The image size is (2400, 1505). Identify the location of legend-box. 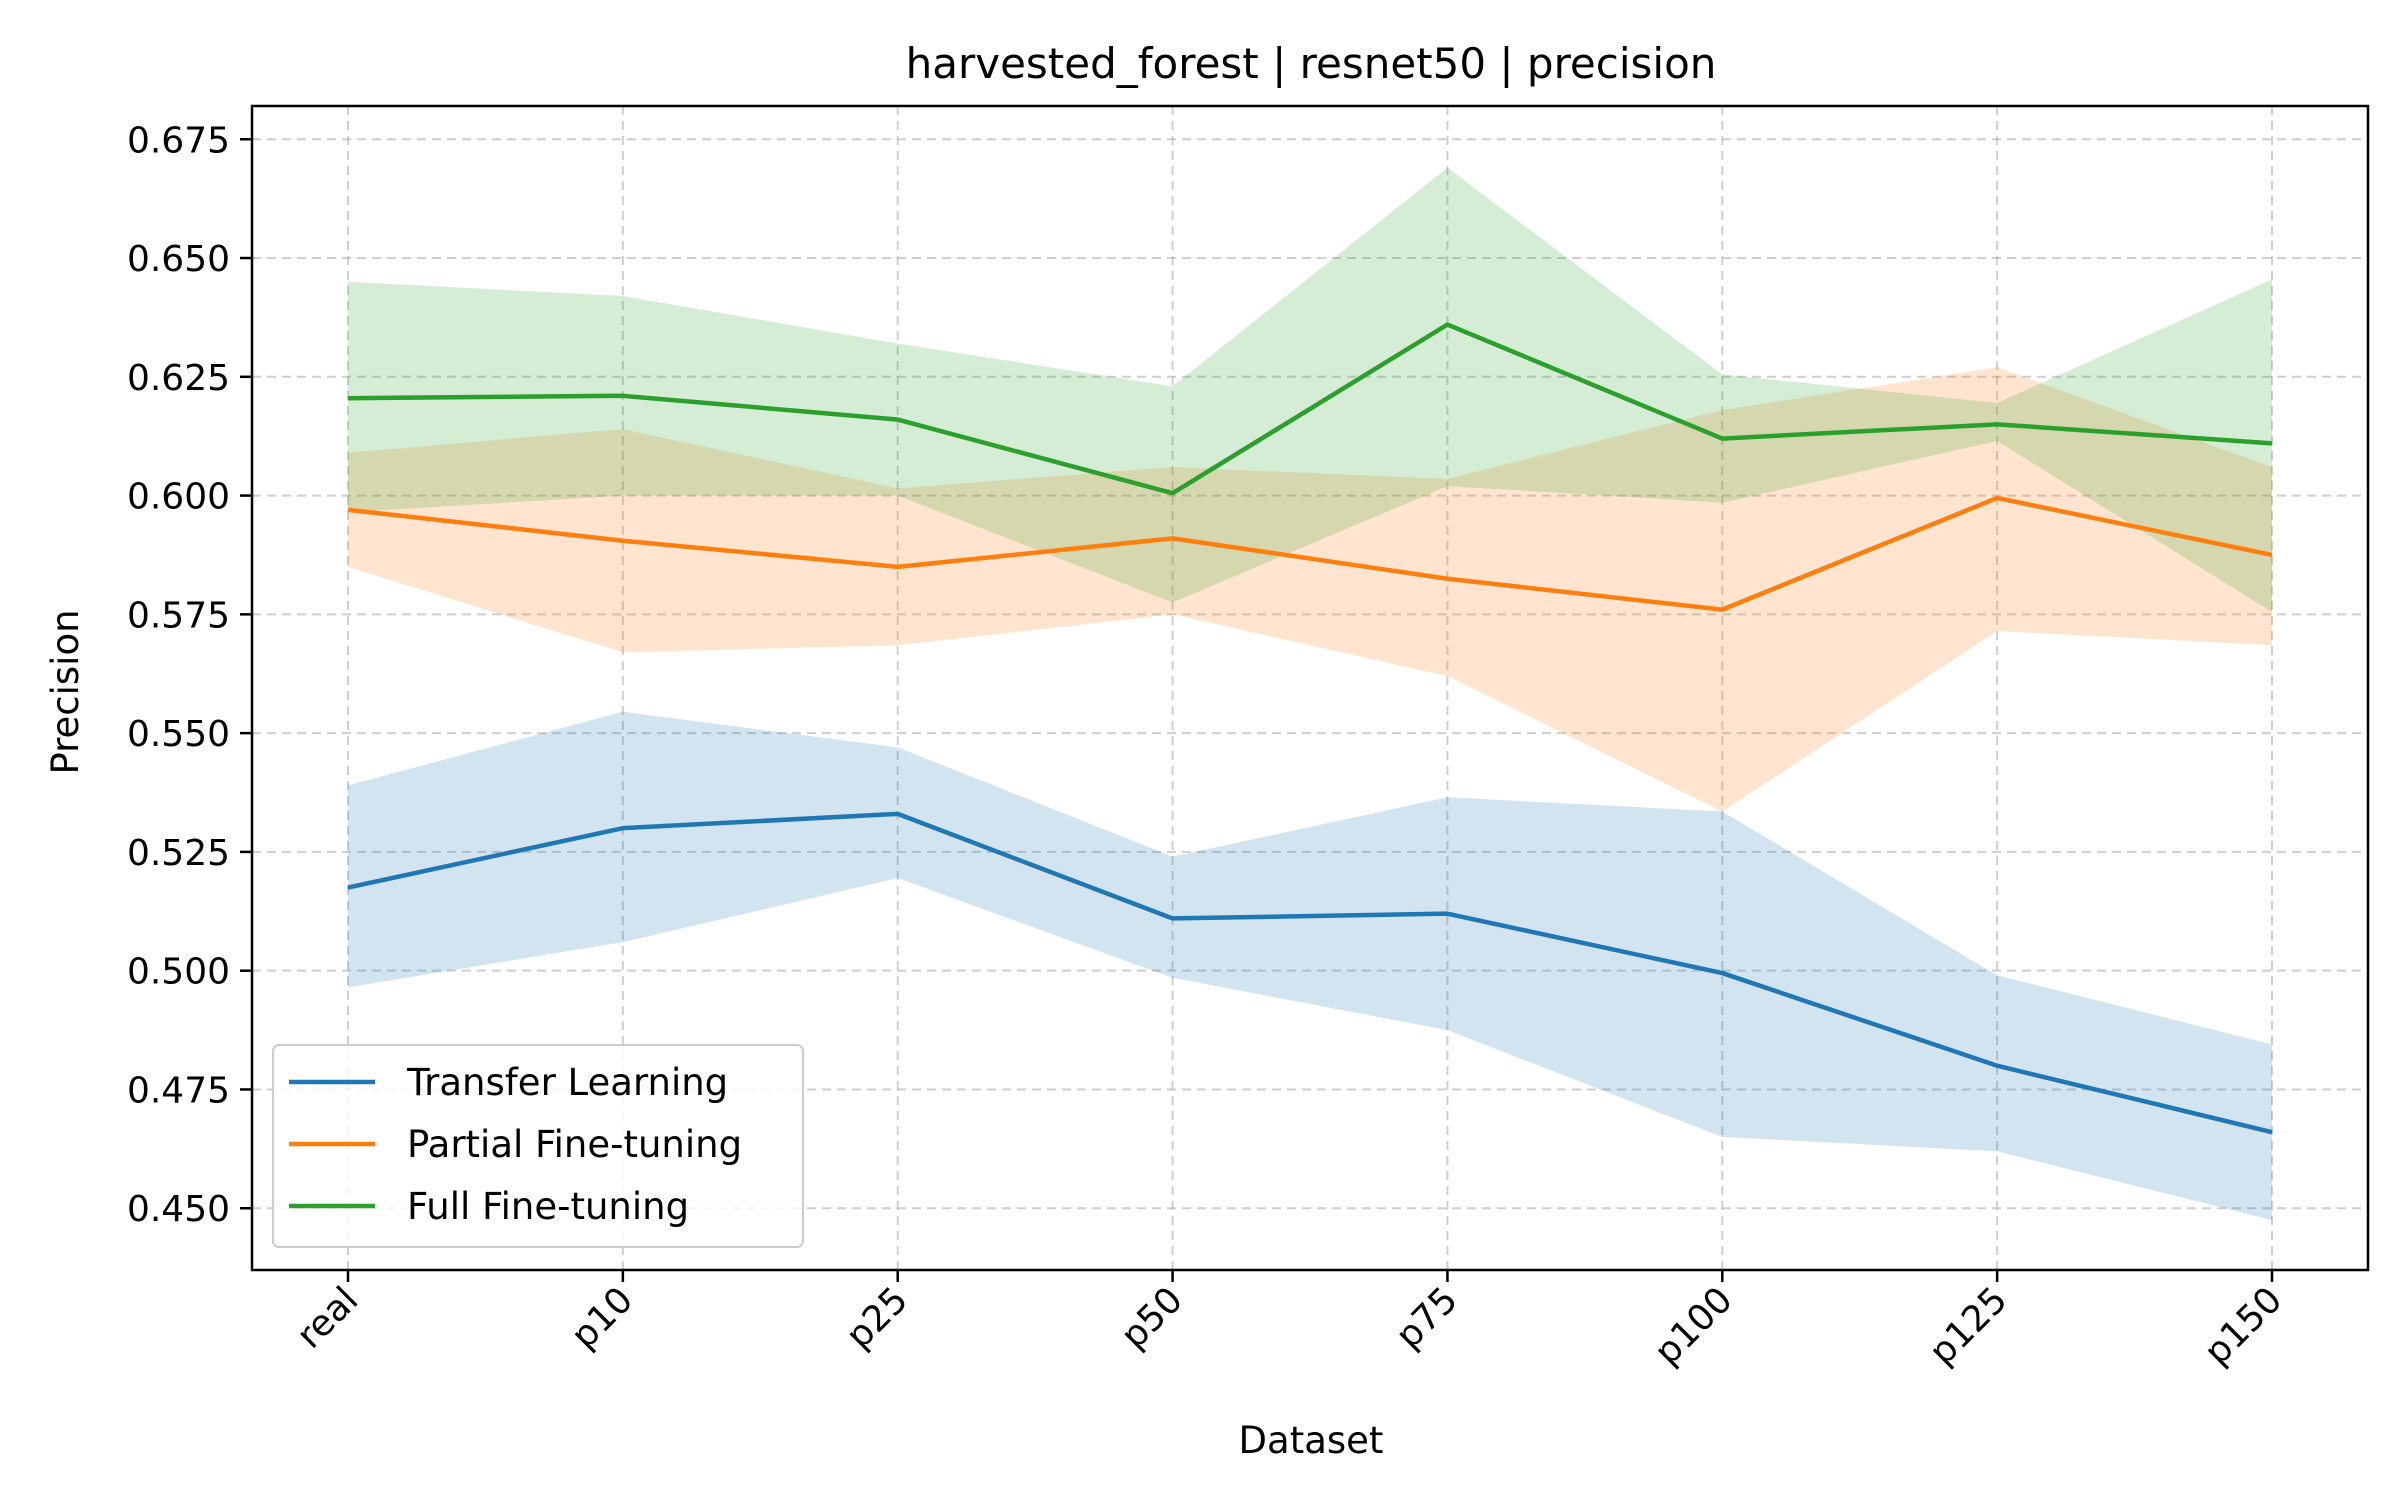
(538, 1146).